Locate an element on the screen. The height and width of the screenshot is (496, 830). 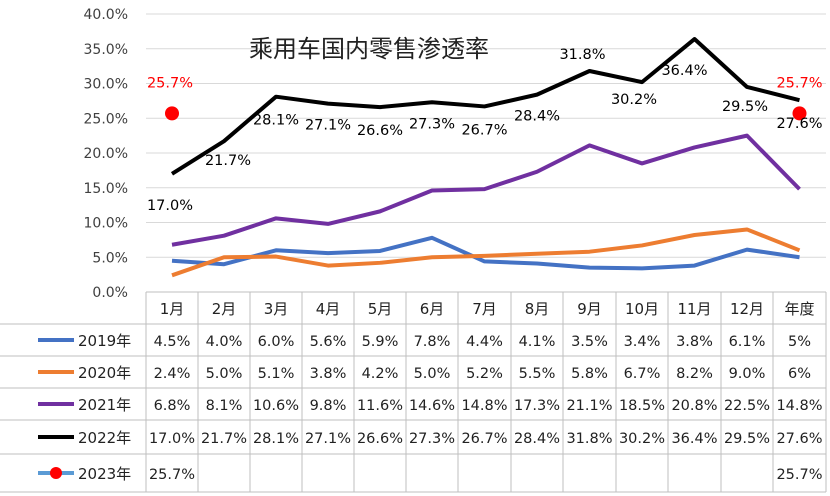
table-cell: 5.6% is located at coordinates (328, 342).